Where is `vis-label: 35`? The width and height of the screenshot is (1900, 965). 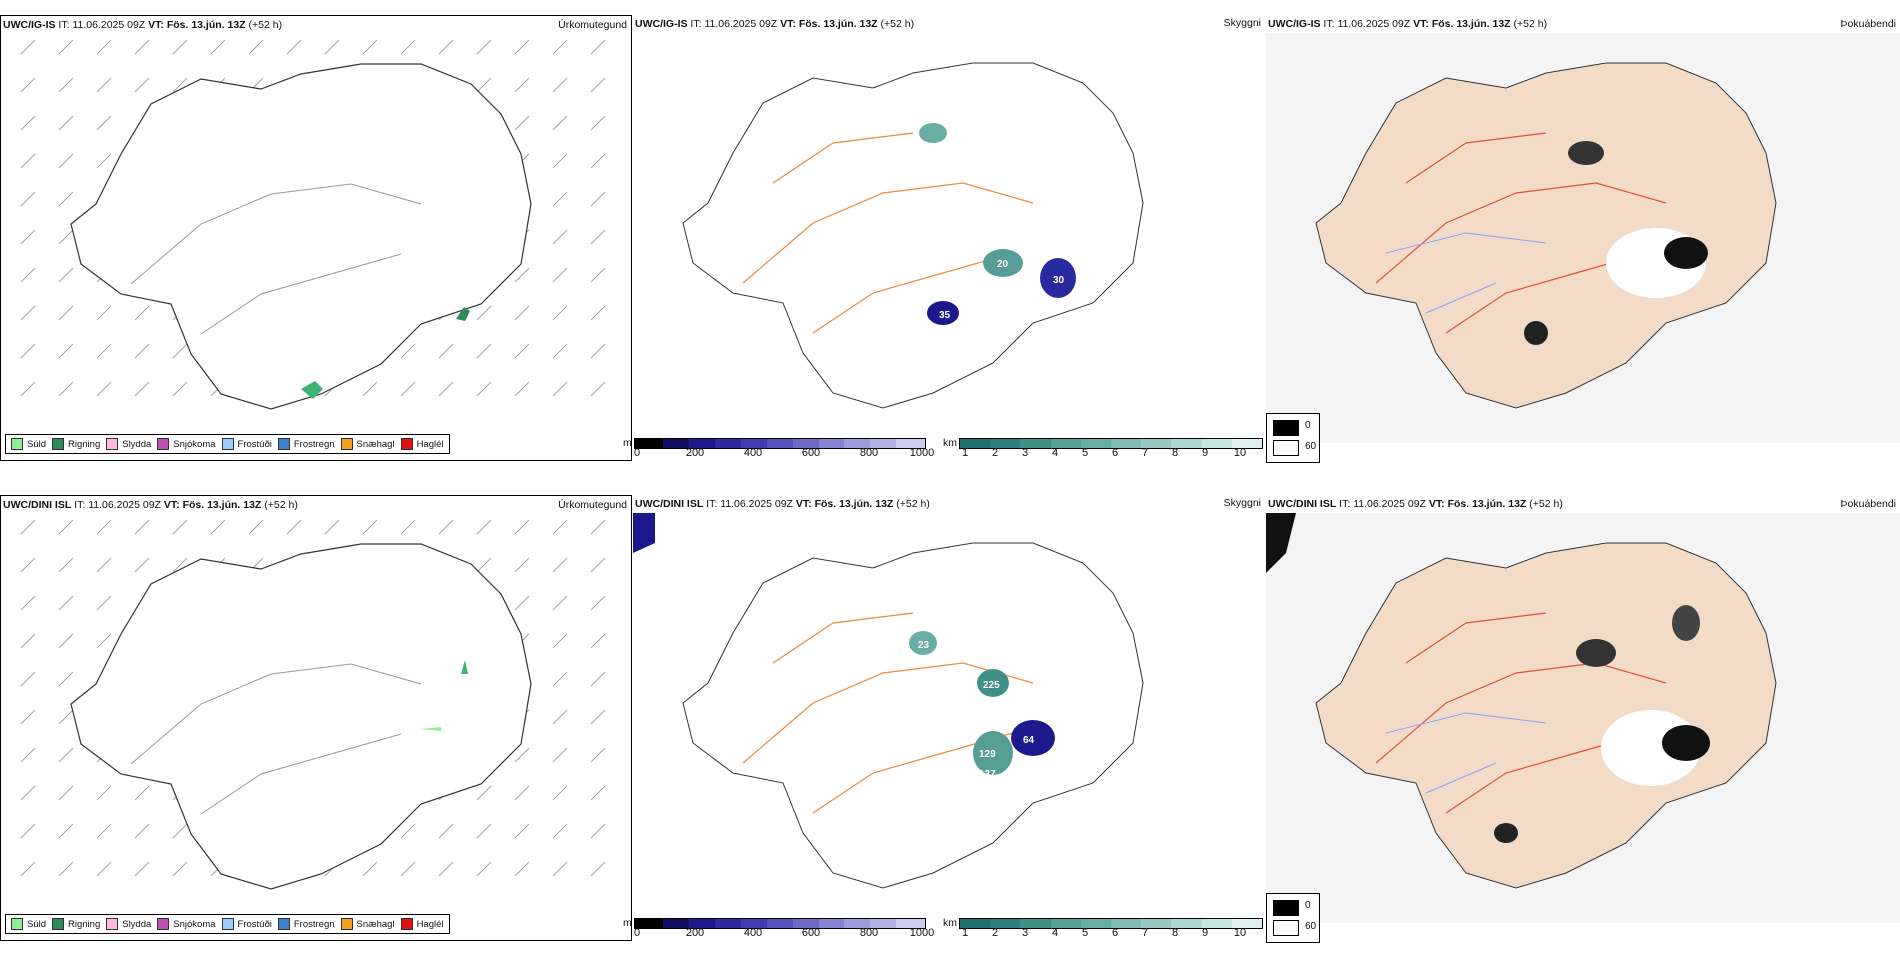
vis-label: 35 is located at coordinates (945, 315).